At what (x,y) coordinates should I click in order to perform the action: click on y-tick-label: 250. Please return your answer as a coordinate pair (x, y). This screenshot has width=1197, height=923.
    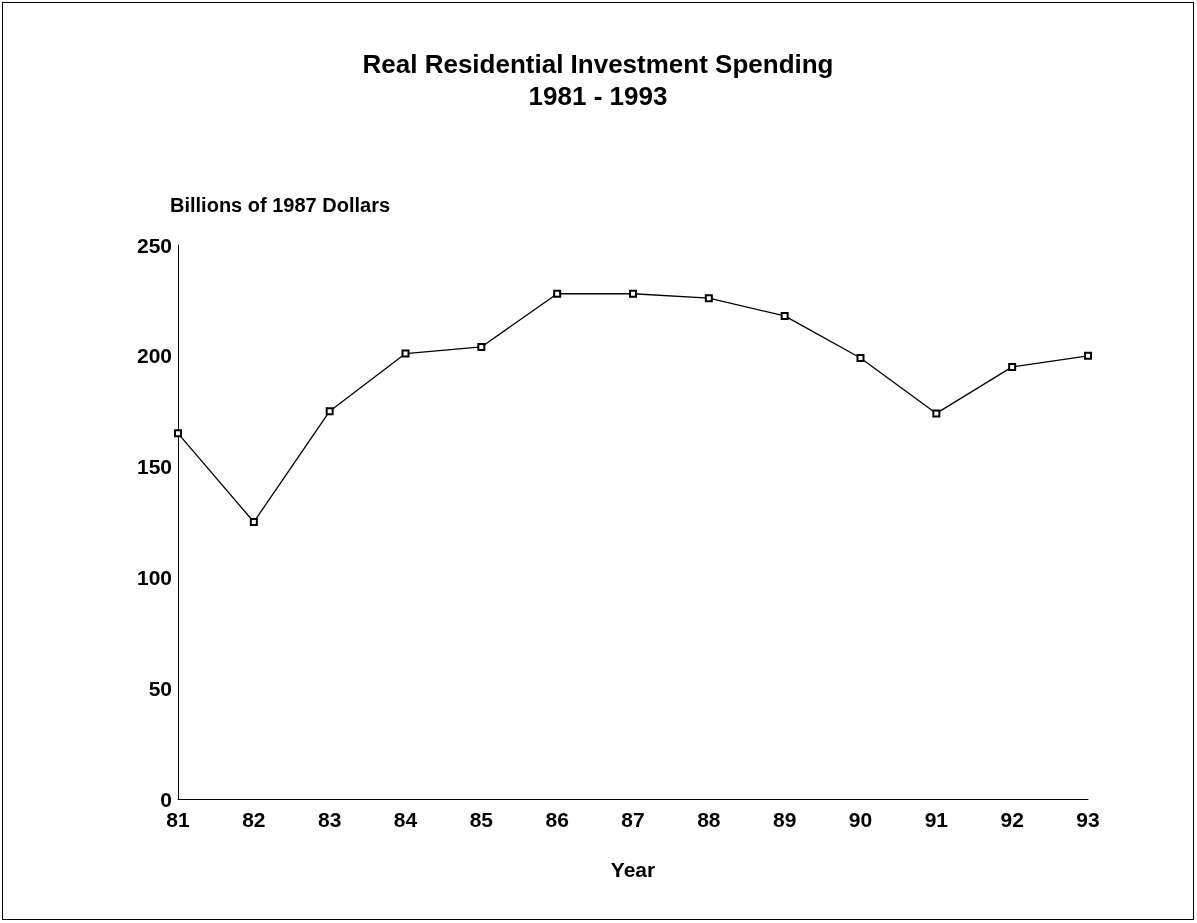
    Looking at the image, I should click on (154, 245).